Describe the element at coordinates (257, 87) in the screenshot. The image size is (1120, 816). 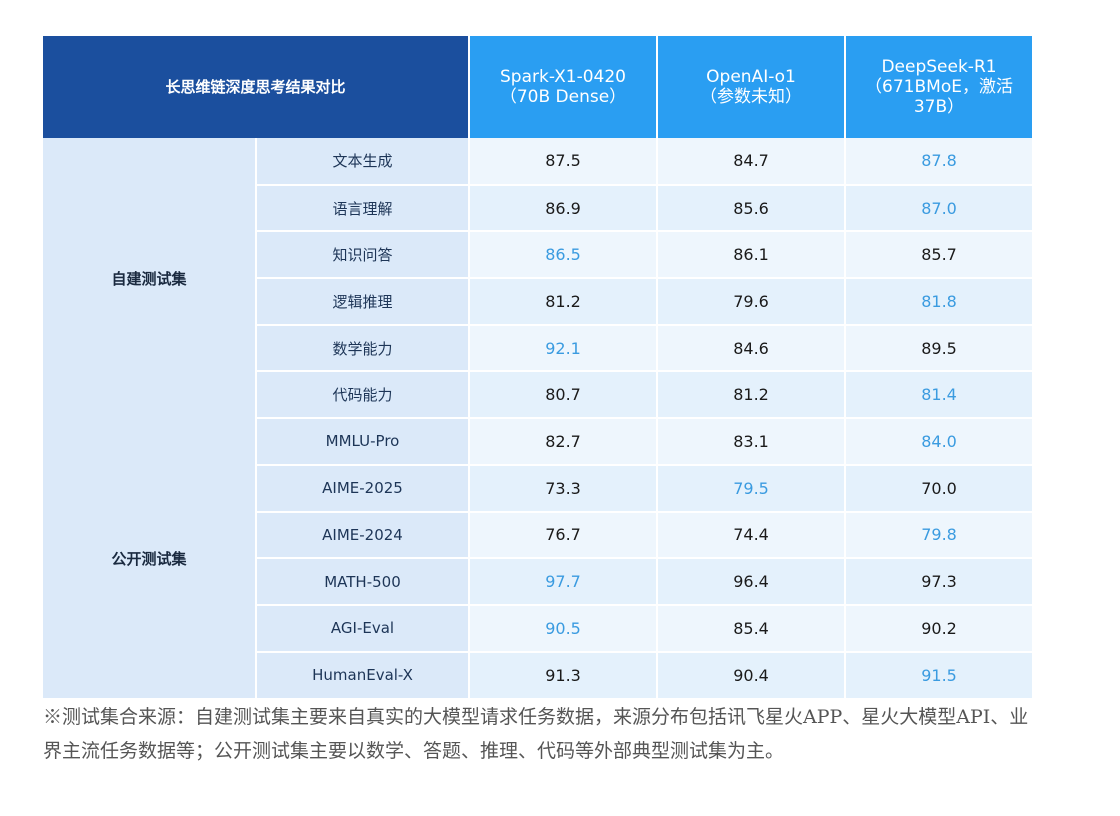
I see `table-title: 长思维链深度思考结果对比` at that location.